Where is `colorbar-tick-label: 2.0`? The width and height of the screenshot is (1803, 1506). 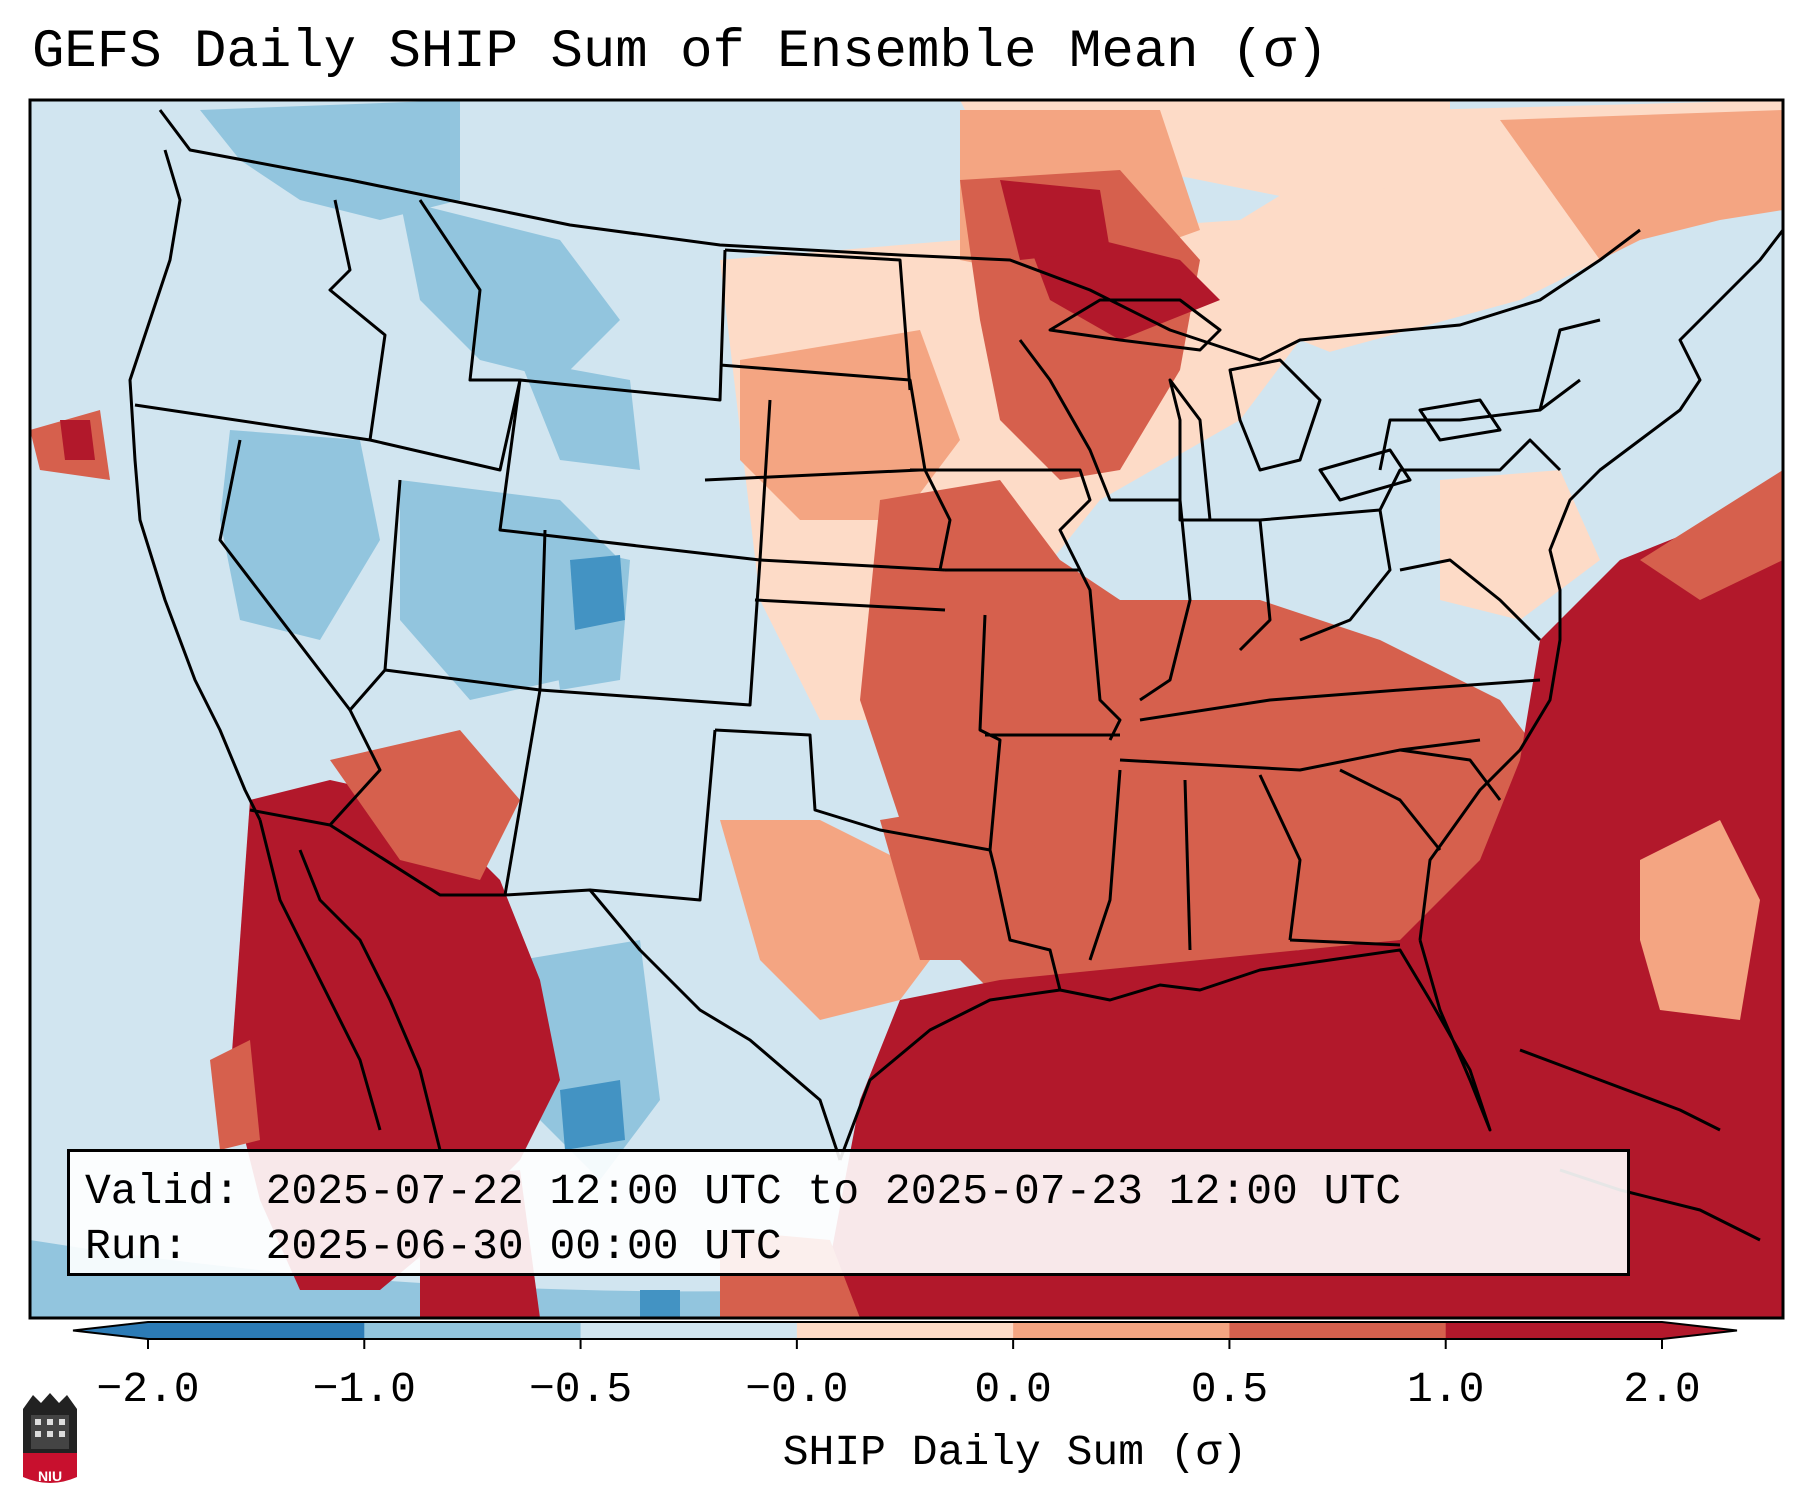 colorbar-tick-label: 2.0 is located at coordinates (1662, 1389).